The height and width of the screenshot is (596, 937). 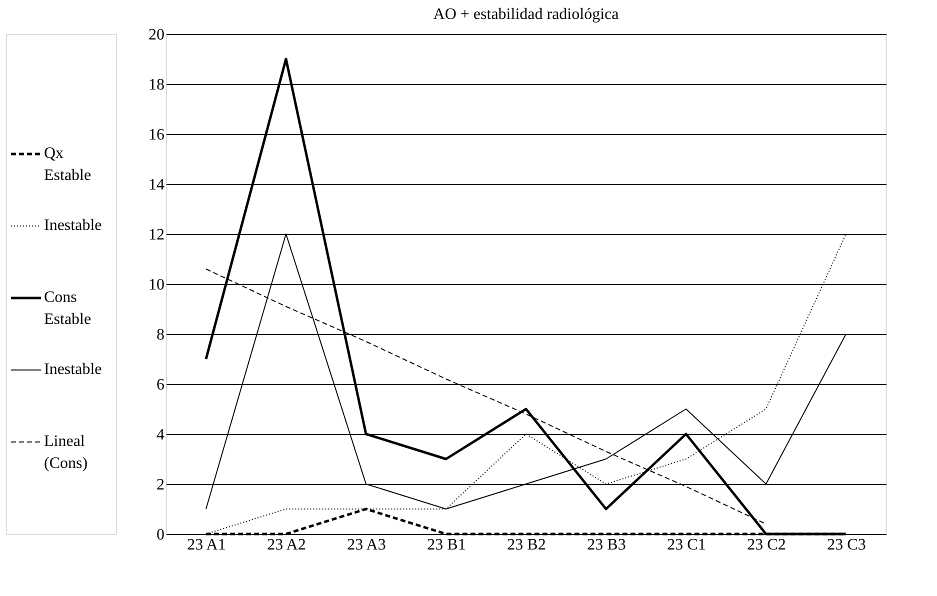 I want to click on x-tick-label: 23 C2, so click(x=766, y=545).